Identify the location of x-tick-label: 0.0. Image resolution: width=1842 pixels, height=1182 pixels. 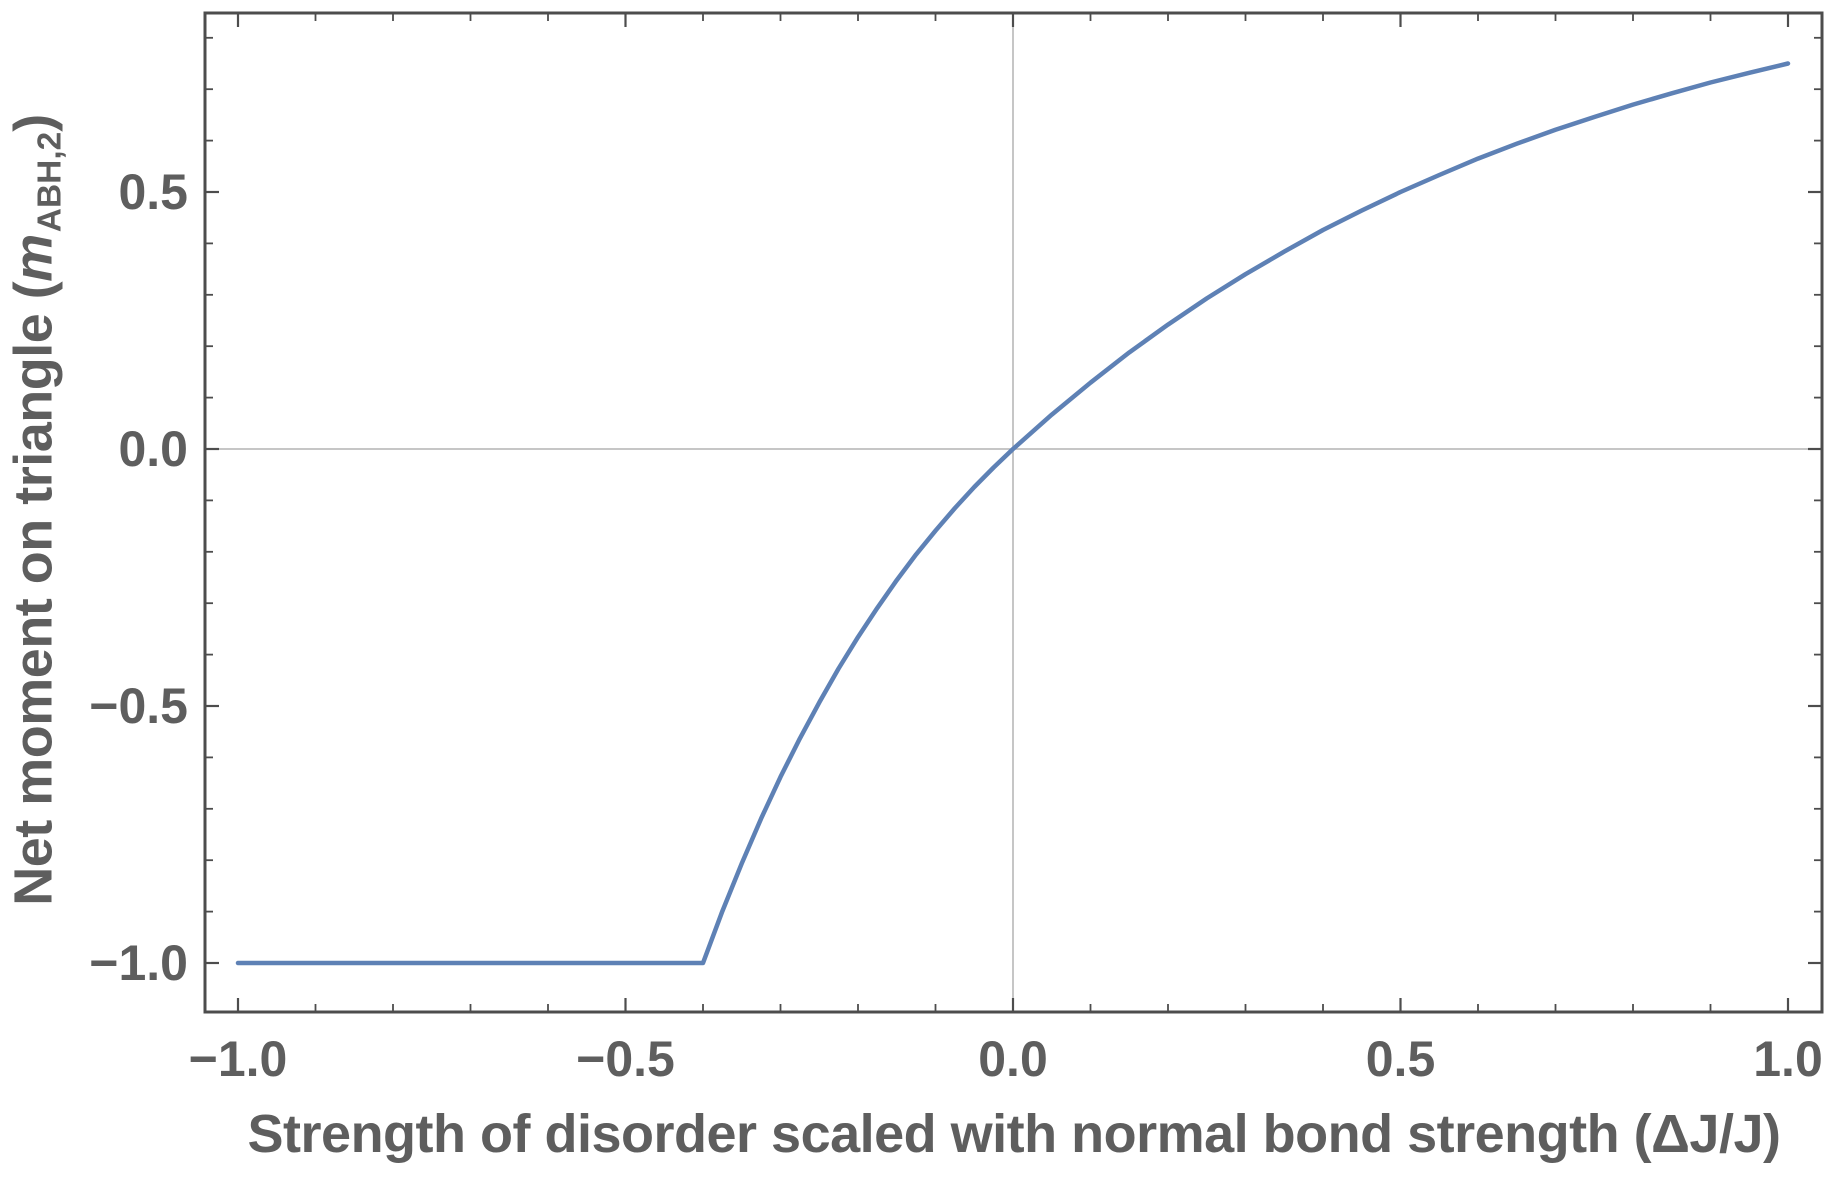
(1013, 1059).